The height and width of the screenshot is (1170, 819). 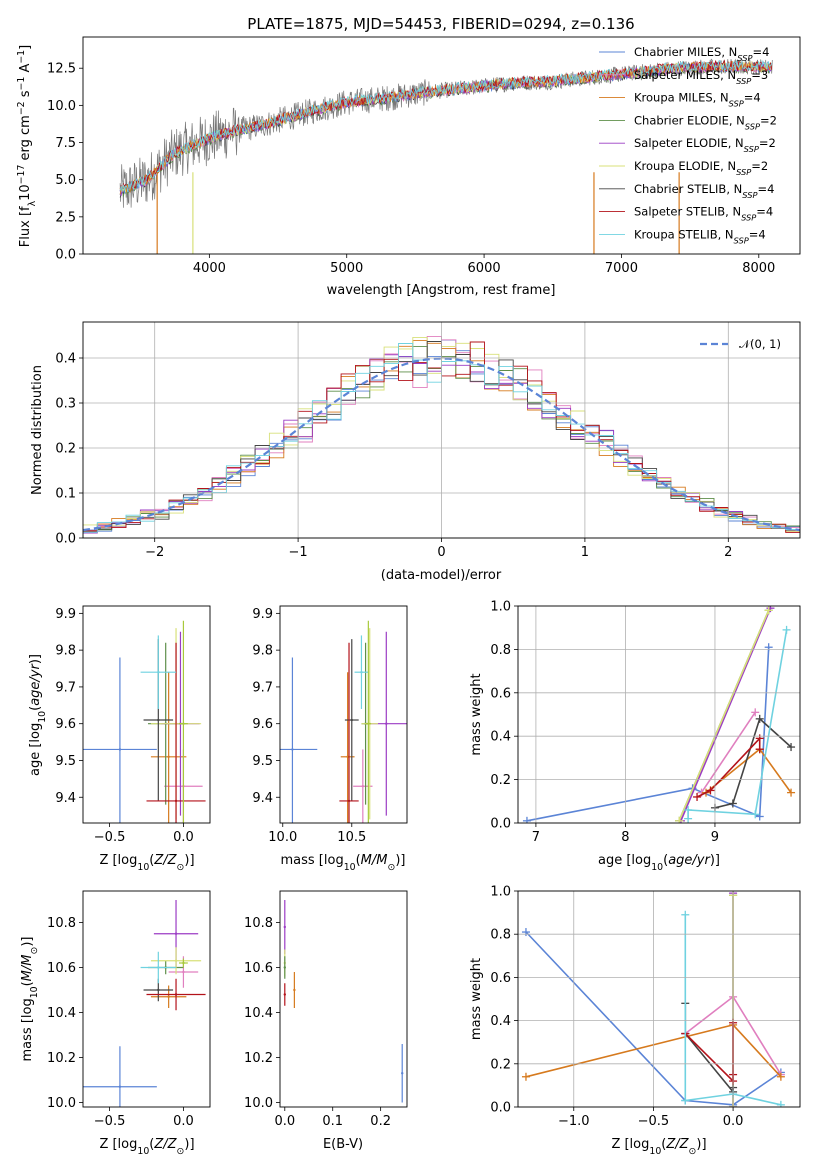 I want to click on age-vs-Z-x-label-part: 10, so click(x=143, y=867).